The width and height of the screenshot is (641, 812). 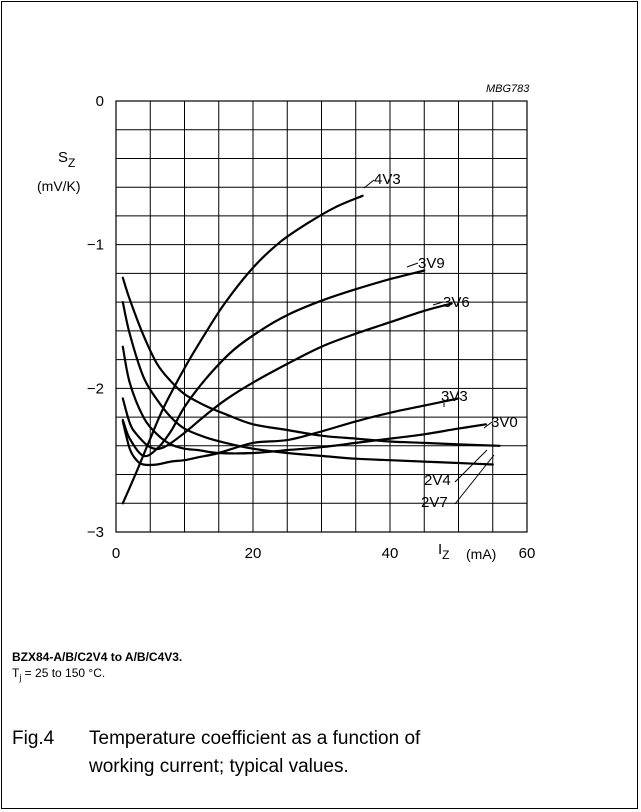 What do you see at coordinates (33, 738) in the screenshot?
I see `figure-number: Fig.4` at bounding box center [33, 738].